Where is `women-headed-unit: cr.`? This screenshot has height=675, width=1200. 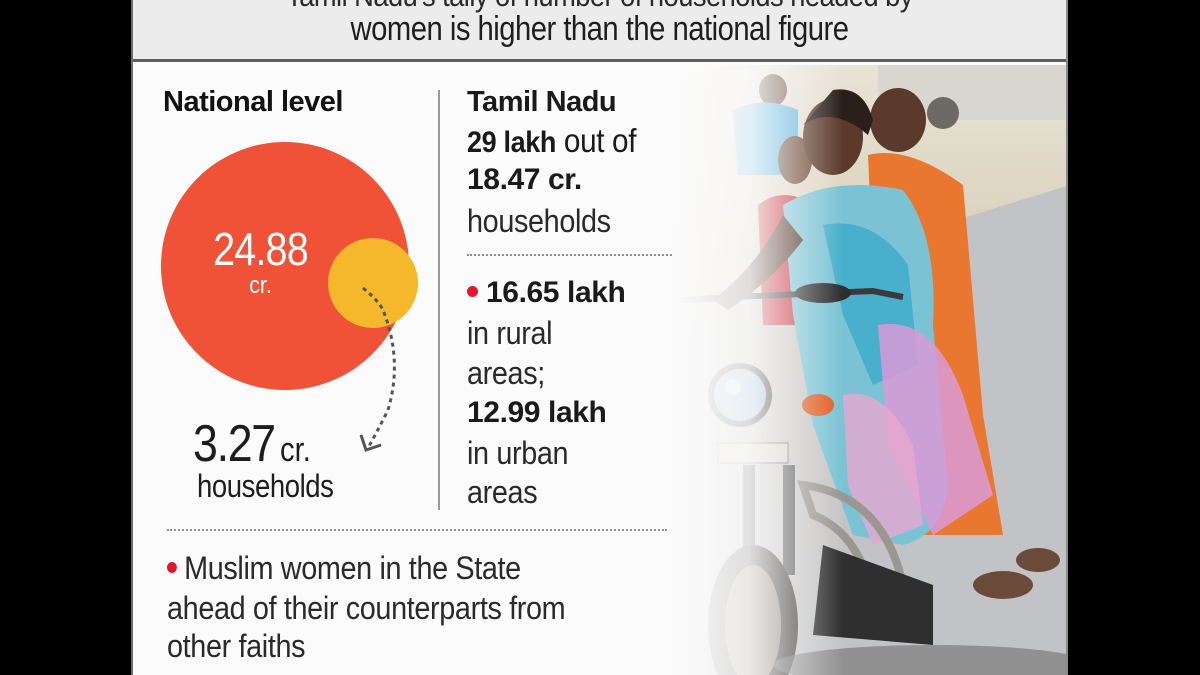
women-headed-unit: cr. is located at coordinates (295, 450).